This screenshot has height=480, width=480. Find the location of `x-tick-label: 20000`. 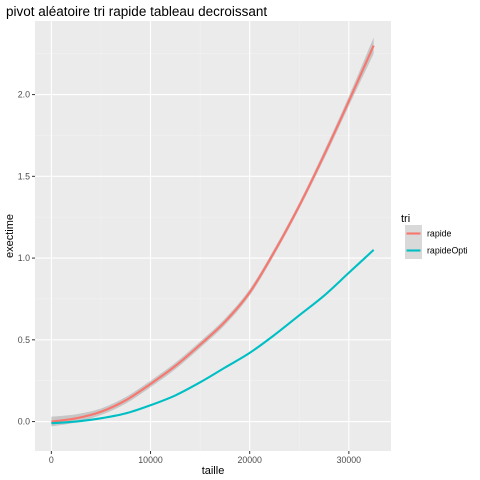

x-tick-label: 20000 is located at coordinates (249, 460).